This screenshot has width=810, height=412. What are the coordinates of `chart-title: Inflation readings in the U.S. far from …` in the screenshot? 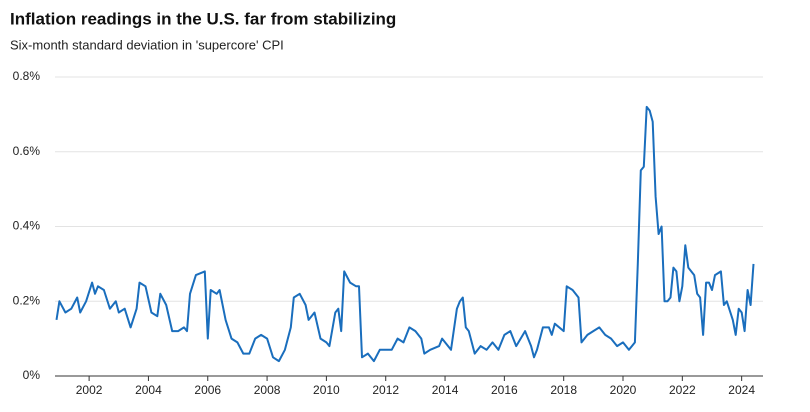 It's located at (203, 18).